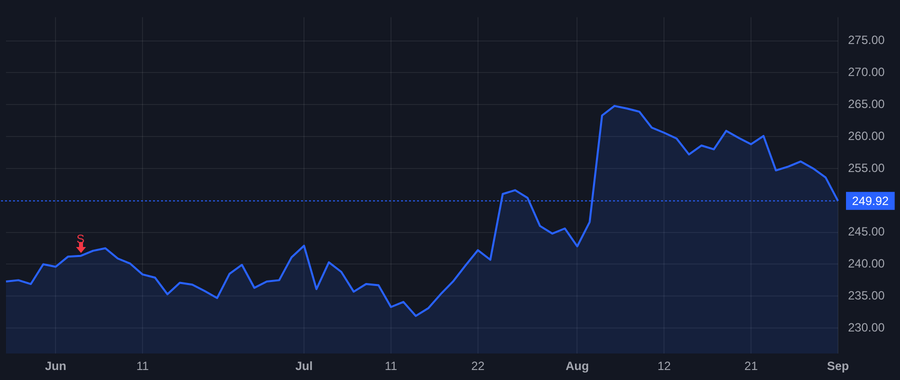 The image size is (900, 380). What do you see at coordinates (664, 366) in the screenshot?
I see `x-tick-label: 12` at bounding box center [664, 366].